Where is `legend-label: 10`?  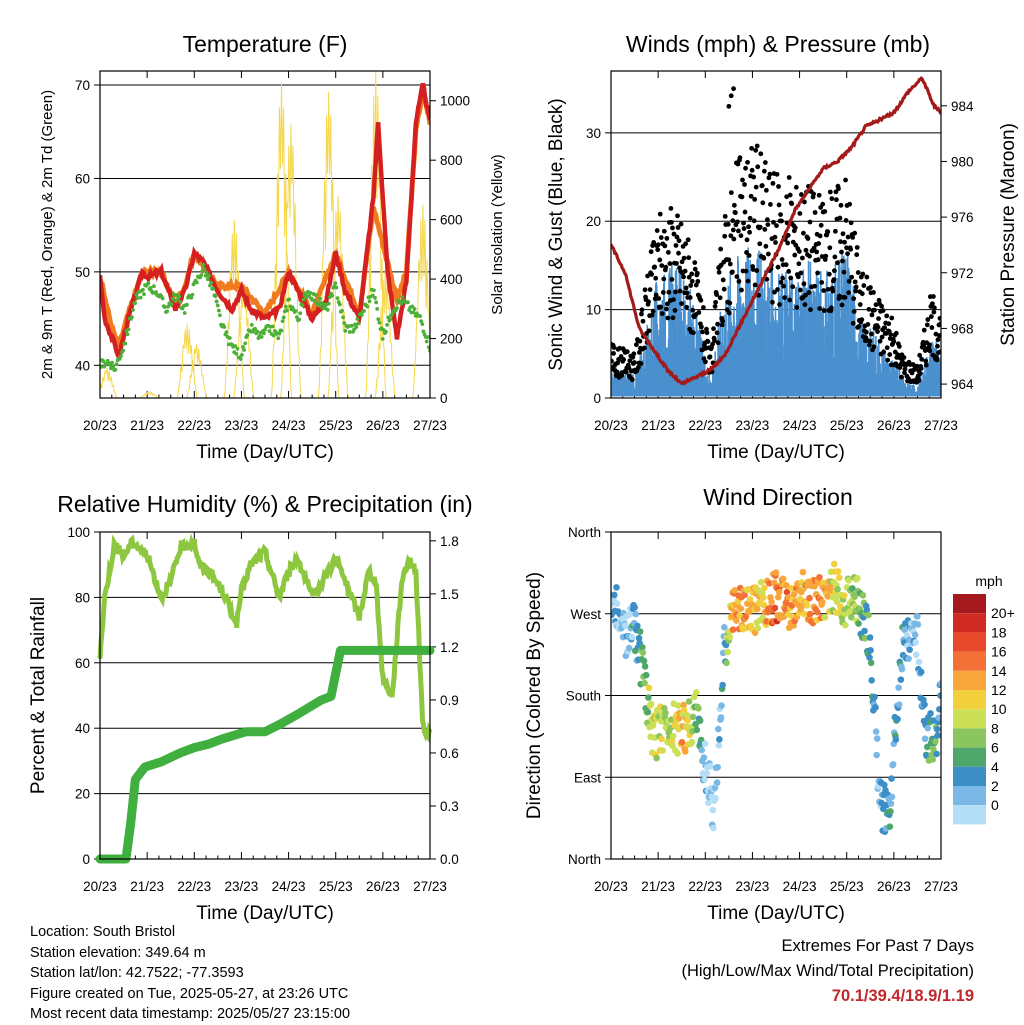 legend-label: 10 is located at coordinates (999, 709).